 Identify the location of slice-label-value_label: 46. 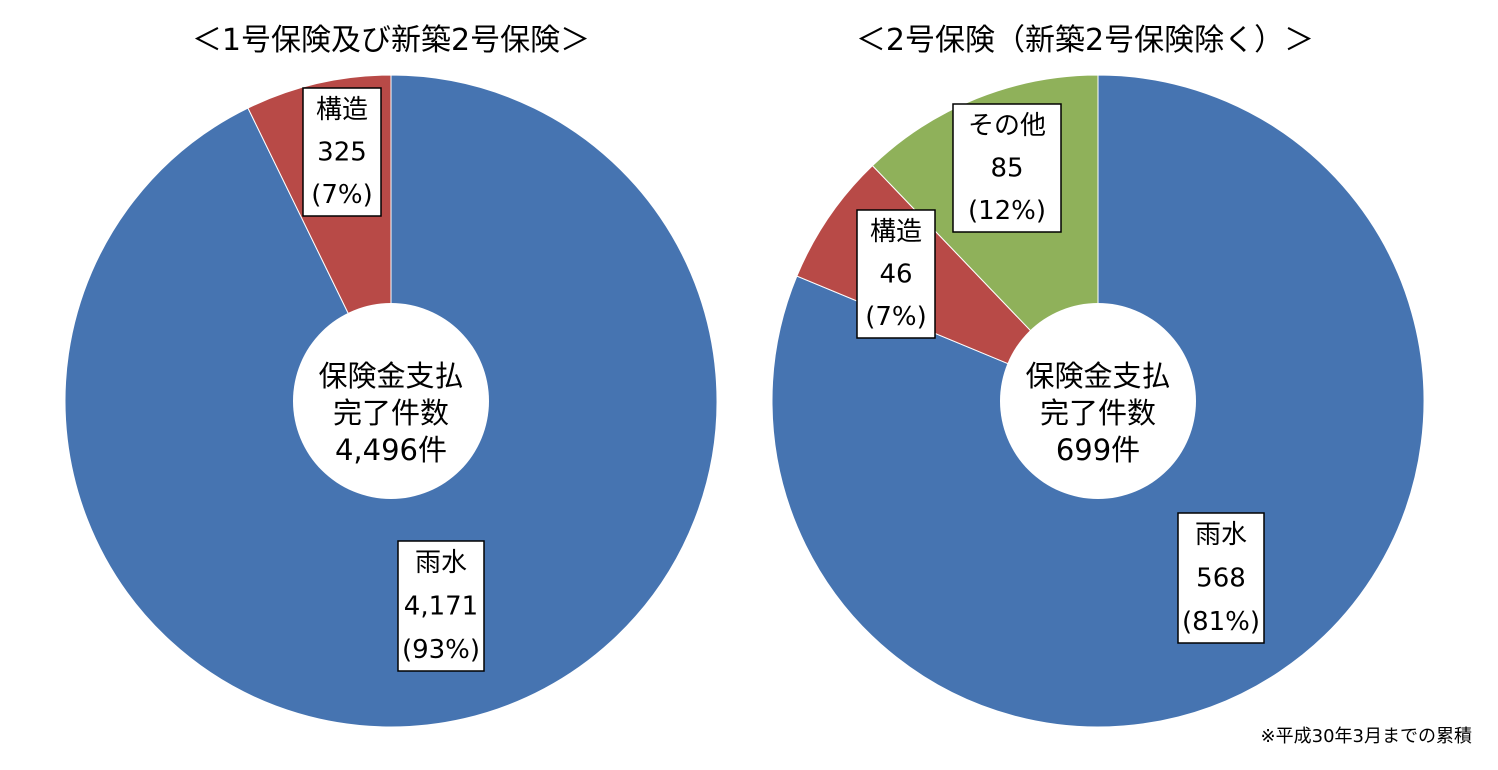
(895, 275).